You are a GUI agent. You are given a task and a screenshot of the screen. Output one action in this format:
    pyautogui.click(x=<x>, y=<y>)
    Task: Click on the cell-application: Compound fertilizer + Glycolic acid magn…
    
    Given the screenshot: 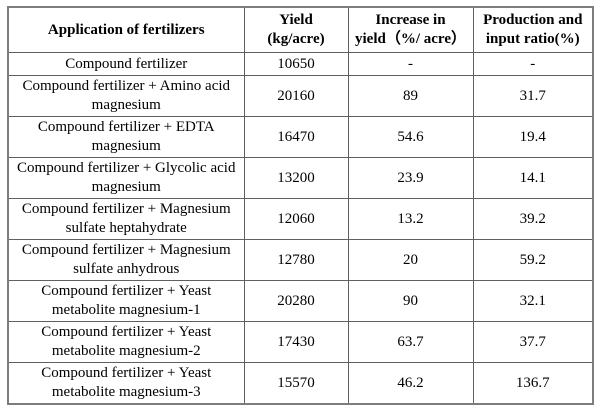 What is the action you would take?
    pyautogui.click(x=126, y=178)
    